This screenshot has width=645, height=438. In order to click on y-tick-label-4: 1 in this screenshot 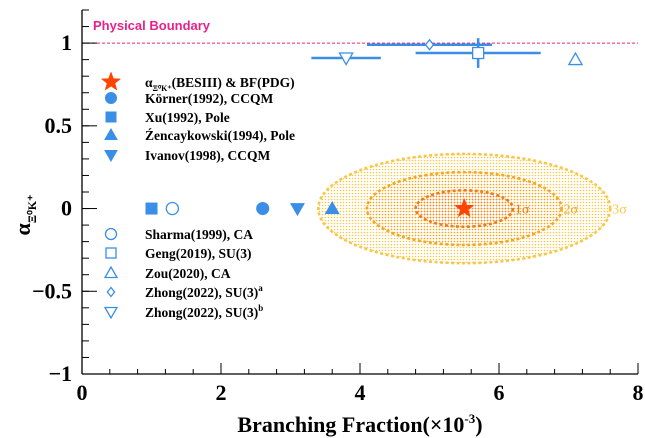, I will do `click(66, 42)`.